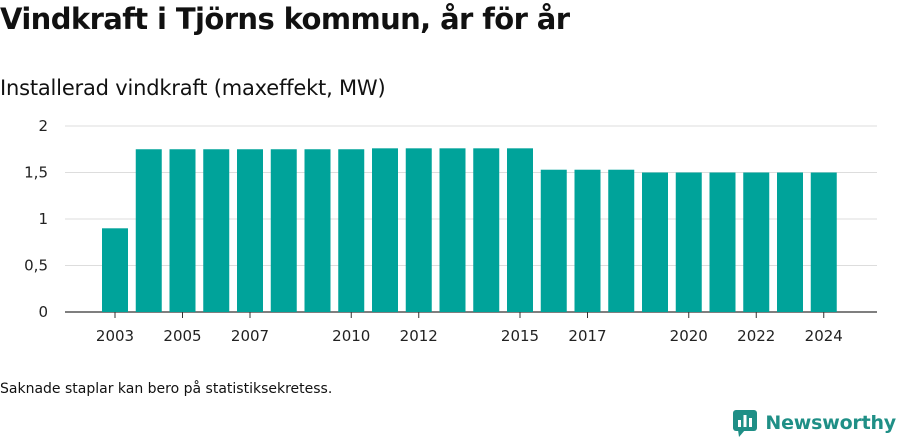  I want to click on x-tick-label: 2017, so click(587, 336).